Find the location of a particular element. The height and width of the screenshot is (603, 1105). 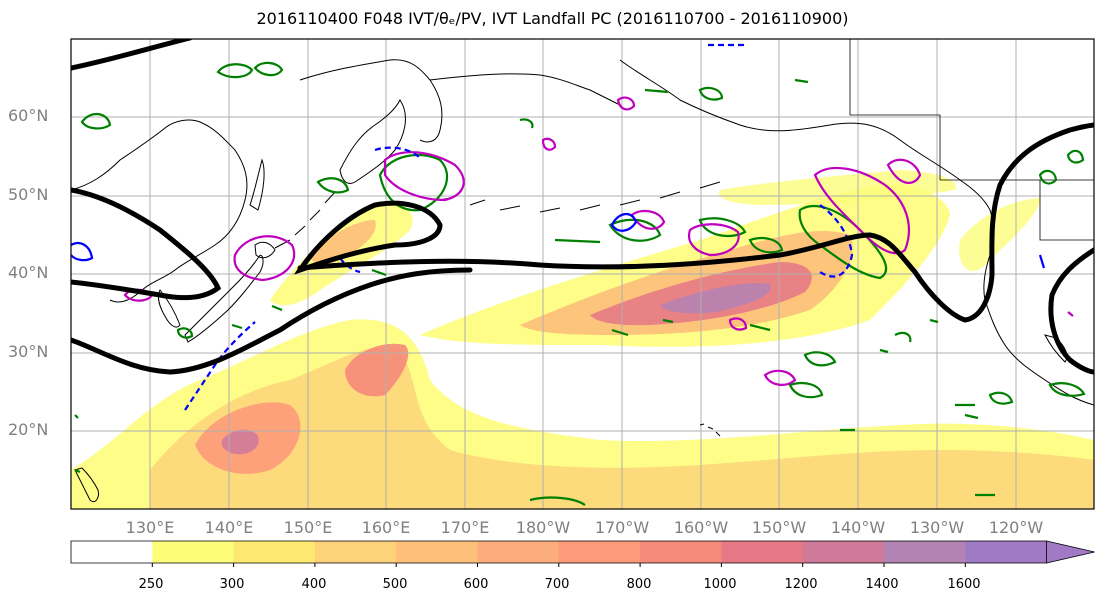

coast-sakhalin is located at coordinates (257, 184).